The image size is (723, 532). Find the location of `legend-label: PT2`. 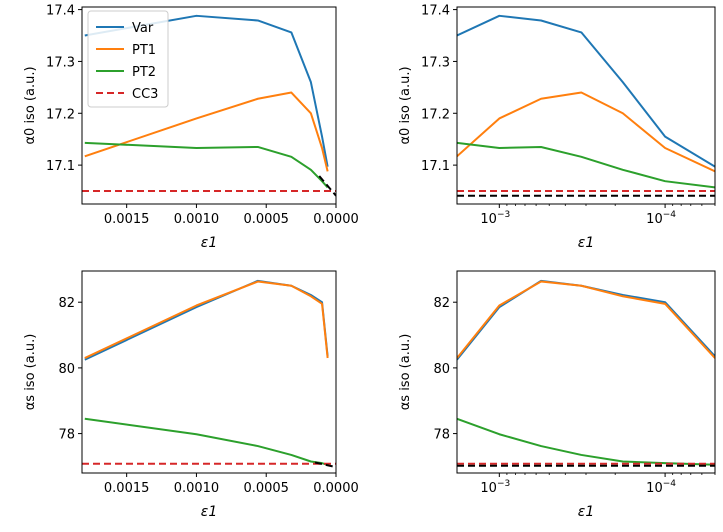

legend-label: PT2 is located at coordinates (144, 72).